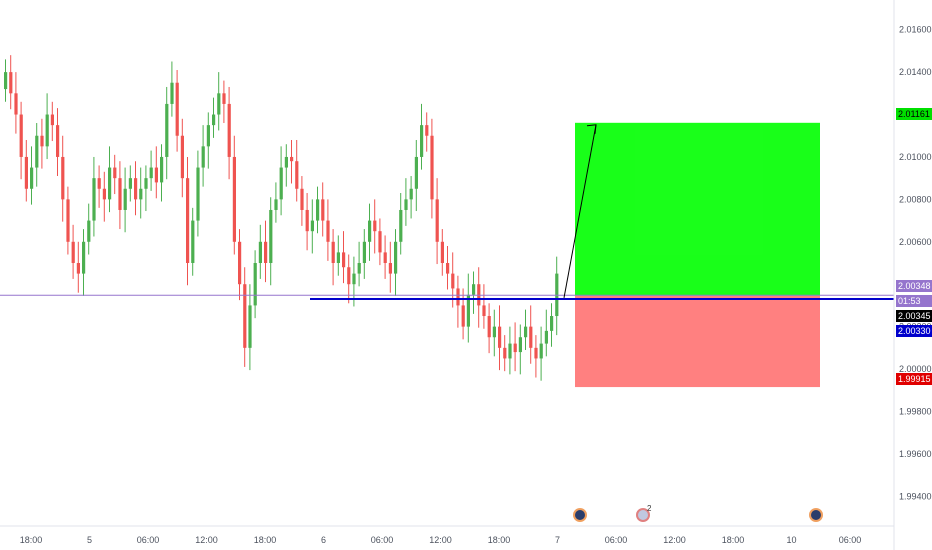 The image size is (932, 550). I want to click on price-tick-label: 2.01000, so click(915, 157).